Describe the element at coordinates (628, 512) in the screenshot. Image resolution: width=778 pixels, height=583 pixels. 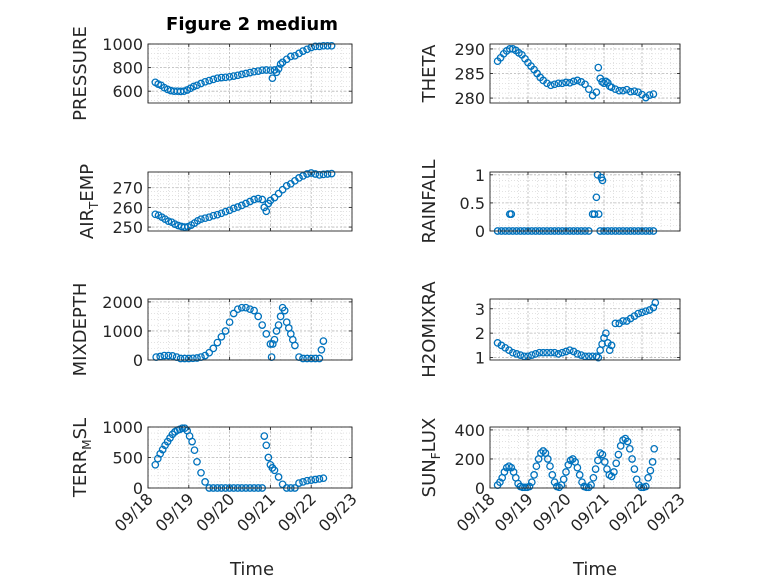
I see `x-tick-label: 09/22` at that location.